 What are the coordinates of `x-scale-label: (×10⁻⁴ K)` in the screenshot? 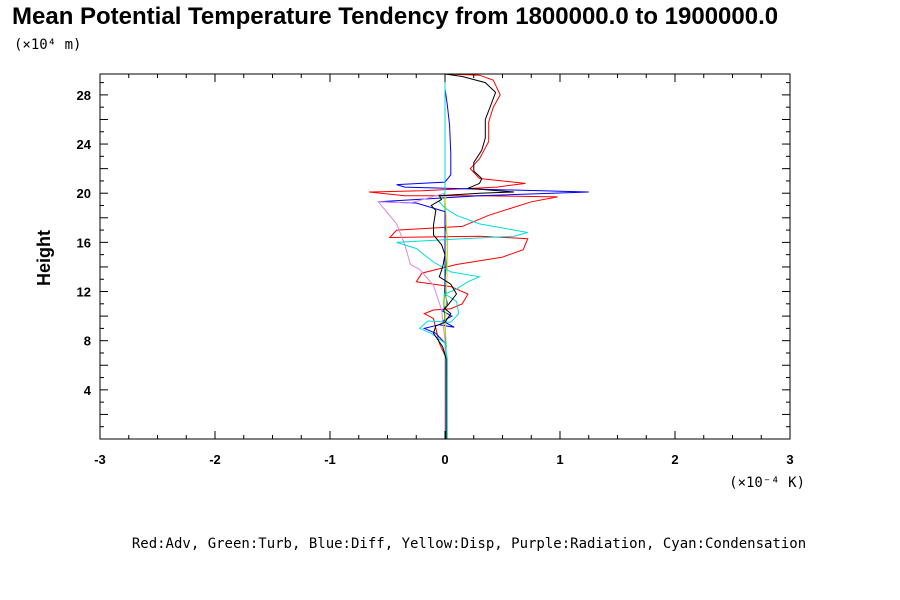 It's located at (767, 483).